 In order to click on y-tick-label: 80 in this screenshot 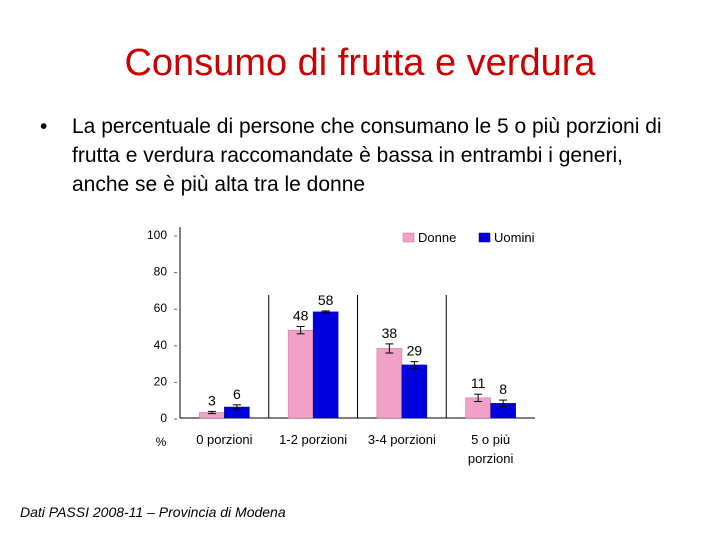, I will do `click(161, 272)`.